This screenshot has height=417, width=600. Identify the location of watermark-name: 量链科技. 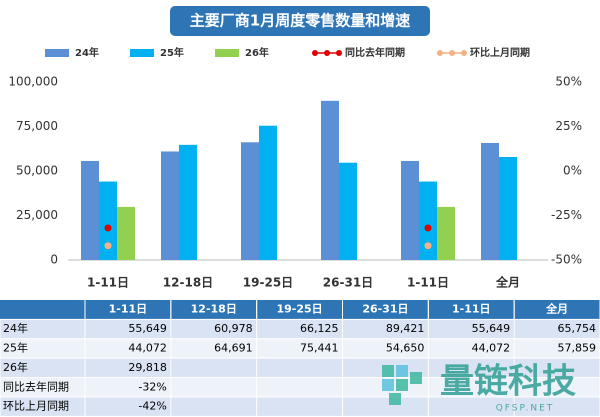
(508, 382).